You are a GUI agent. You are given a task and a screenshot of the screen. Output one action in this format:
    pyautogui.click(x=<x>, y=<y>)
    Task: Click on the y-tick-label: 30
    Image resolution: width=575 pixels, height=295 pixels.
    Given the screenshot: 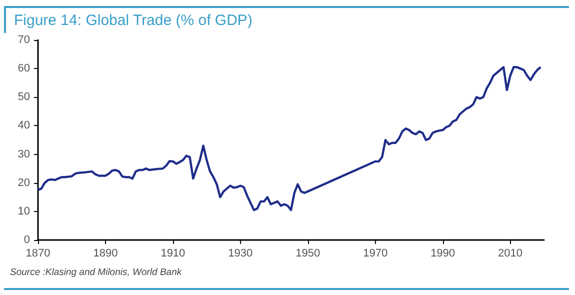 What is the action you would take?
    pyautogui.click(x=24, y=154)
    